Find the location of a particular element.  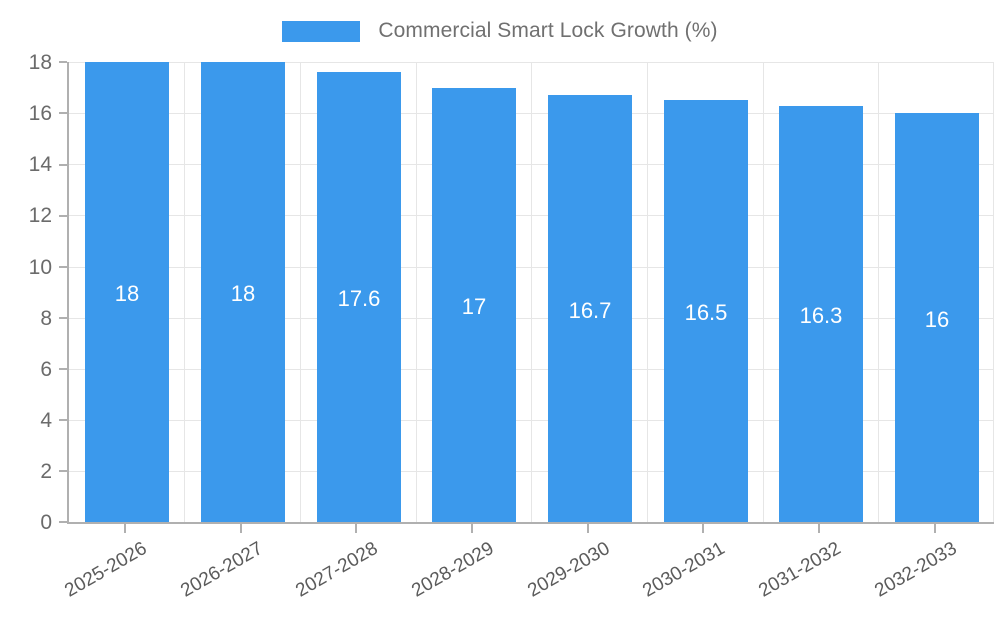

bar-2027-2028 is located at coordinates (359, 297).